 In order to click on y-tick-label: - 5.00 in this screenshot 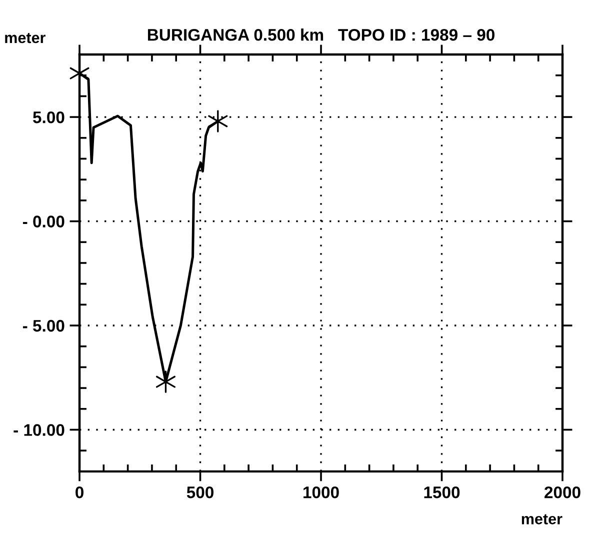, I will do `click(43, 326)`.